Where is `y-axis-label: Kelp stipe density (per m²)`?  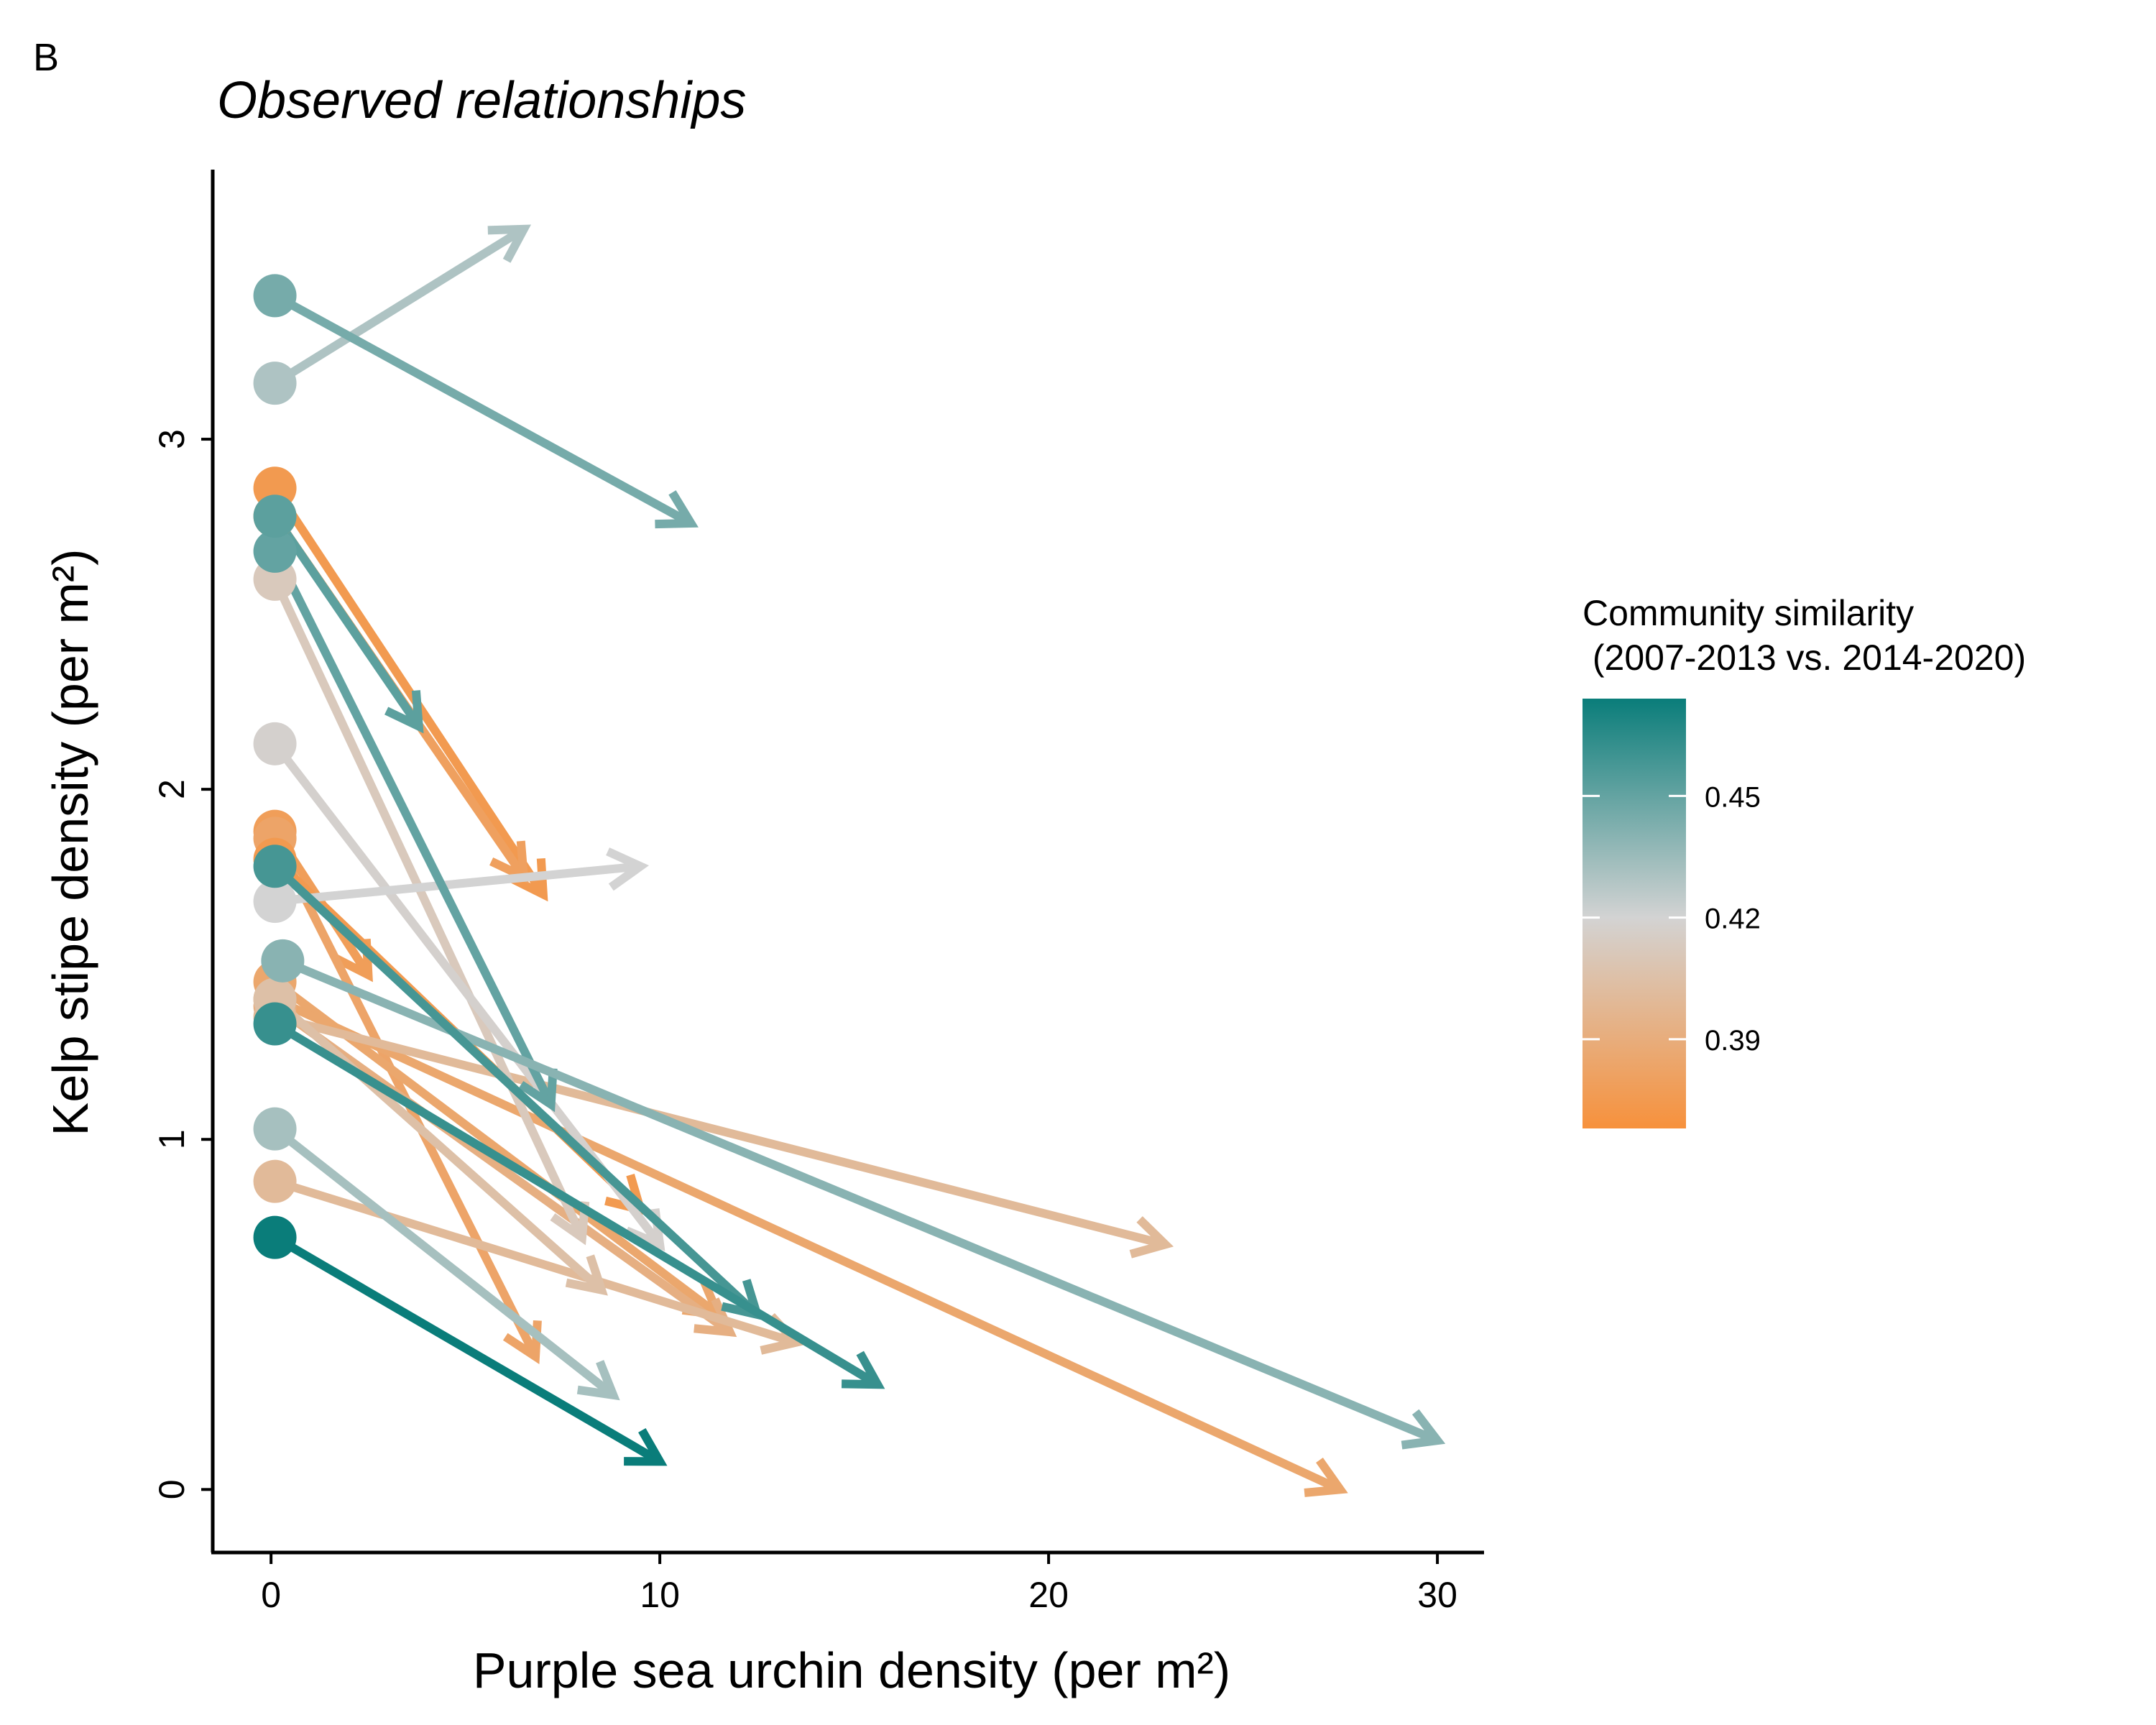 y-axis-label: Kelp stipe density (per m²) is located at coordinates (70, 842).